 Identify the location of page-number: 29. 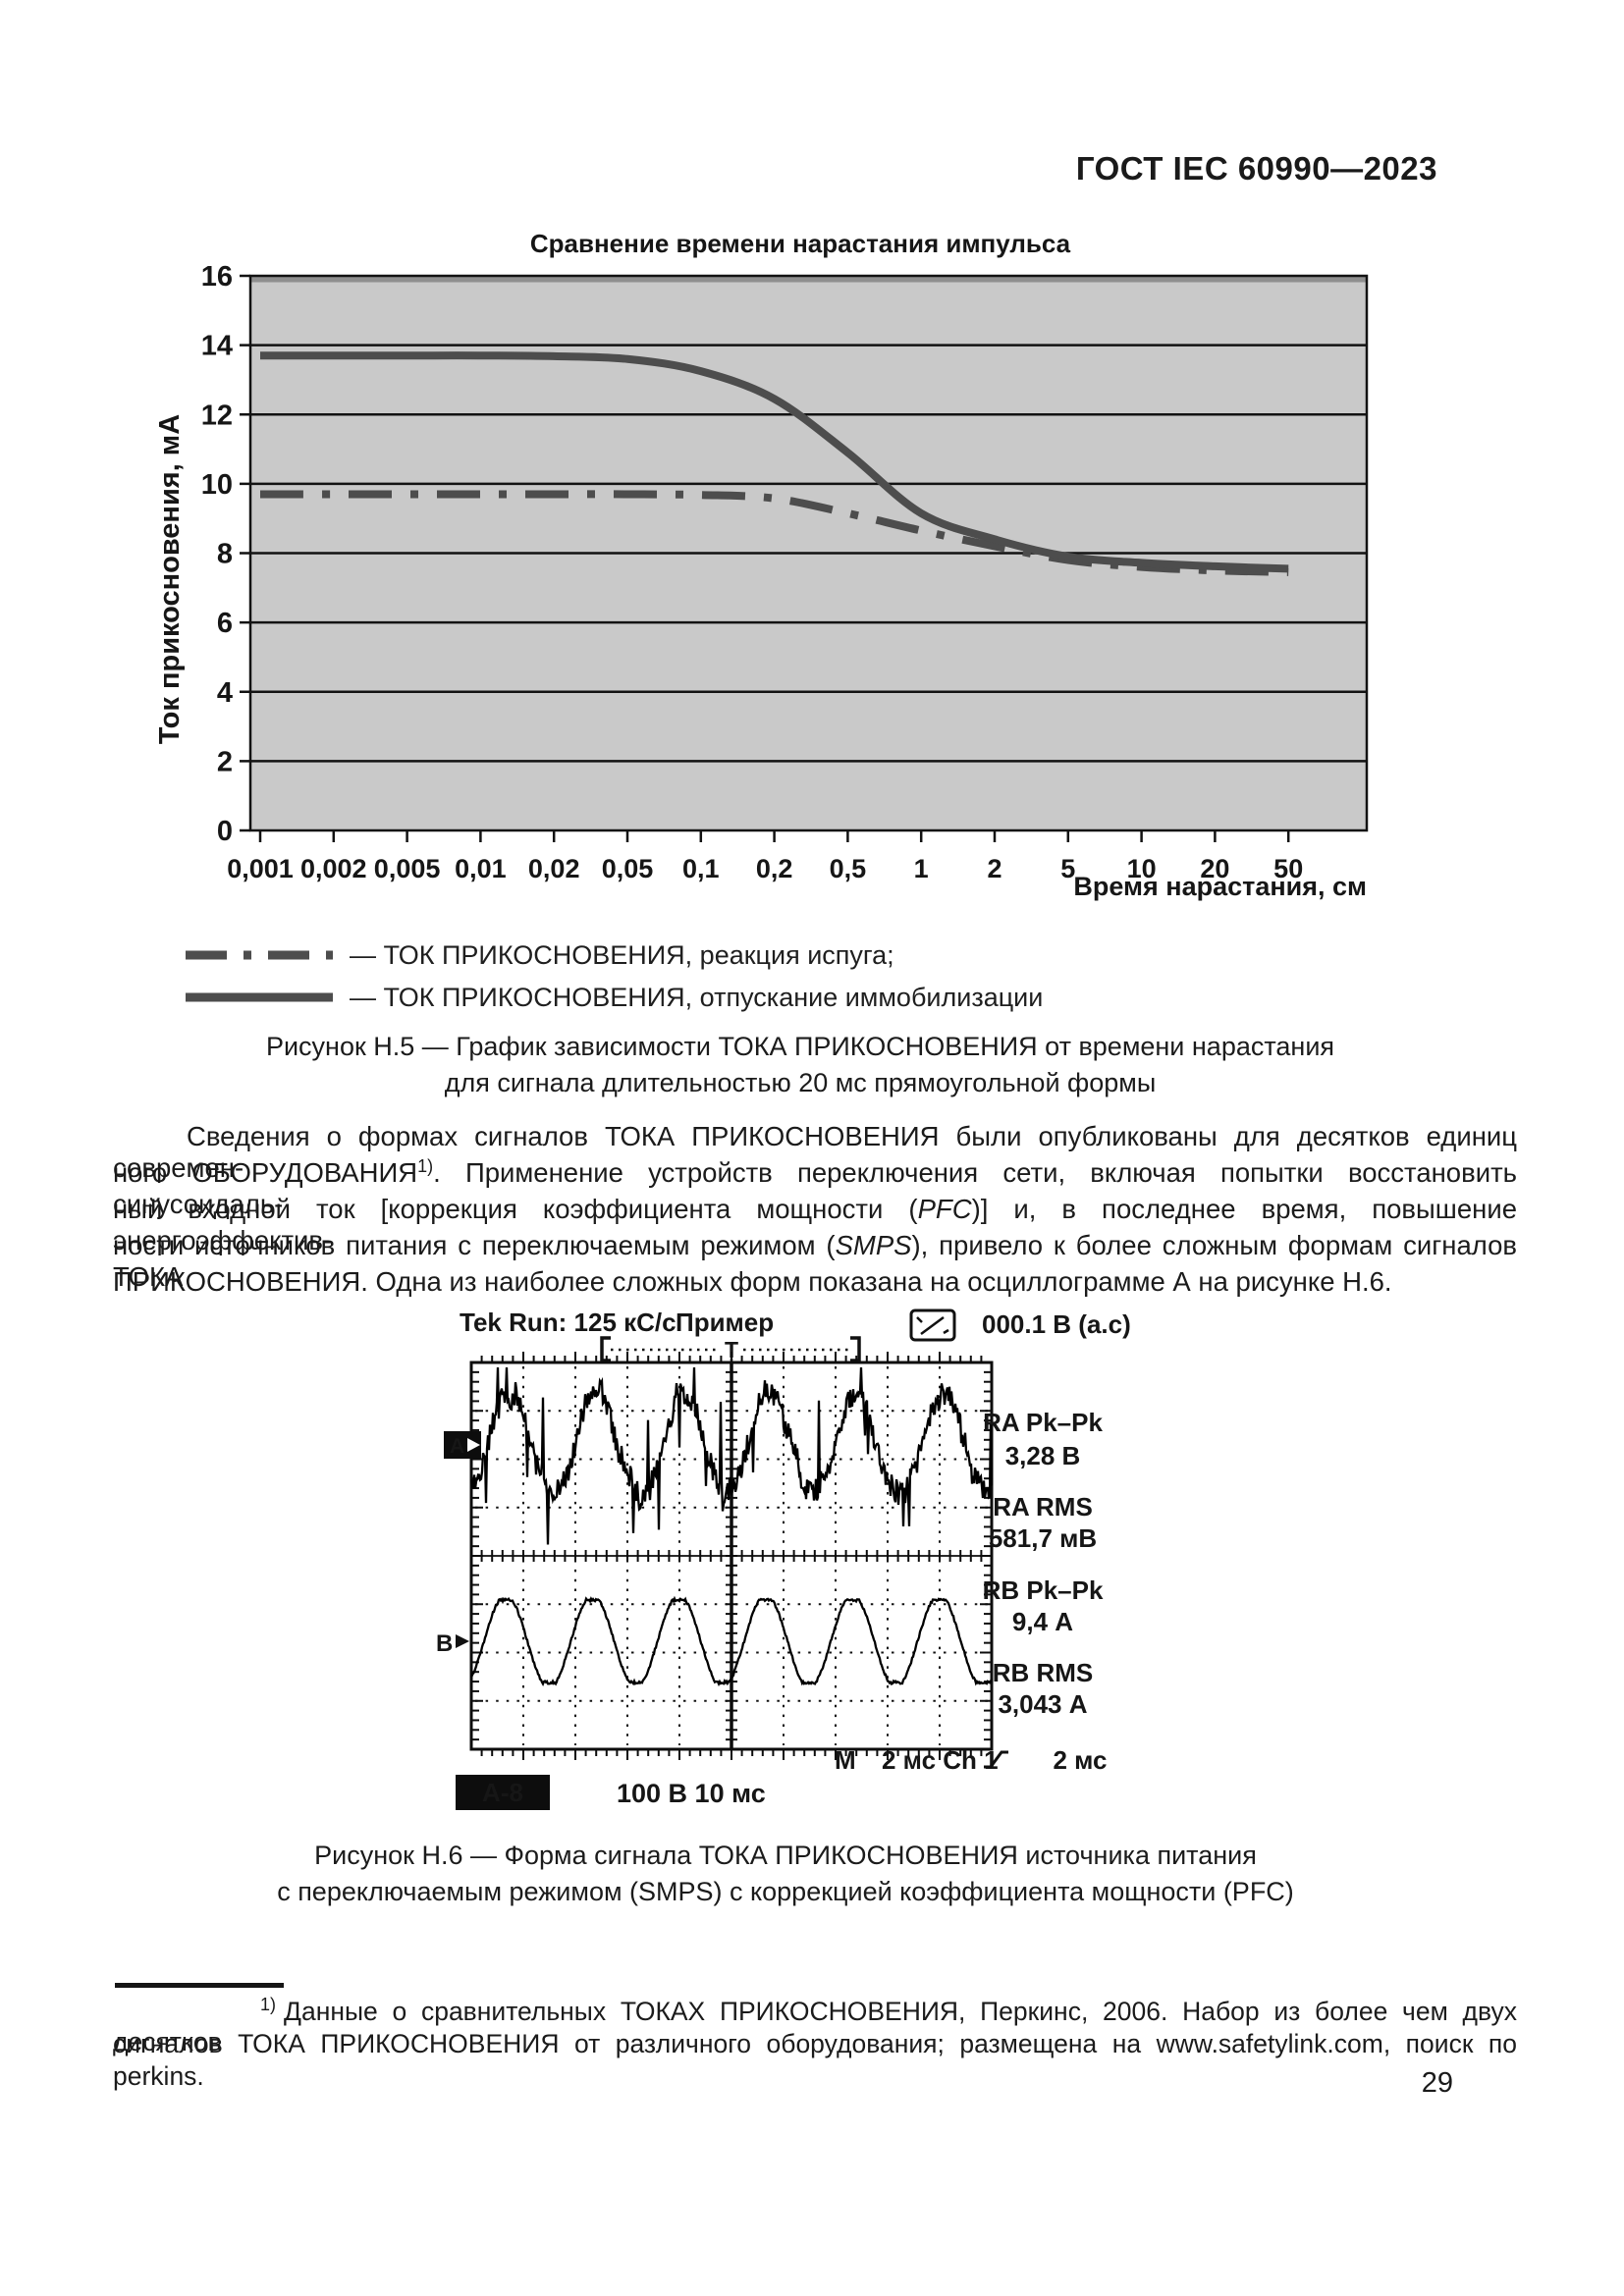
(1437, 2083).